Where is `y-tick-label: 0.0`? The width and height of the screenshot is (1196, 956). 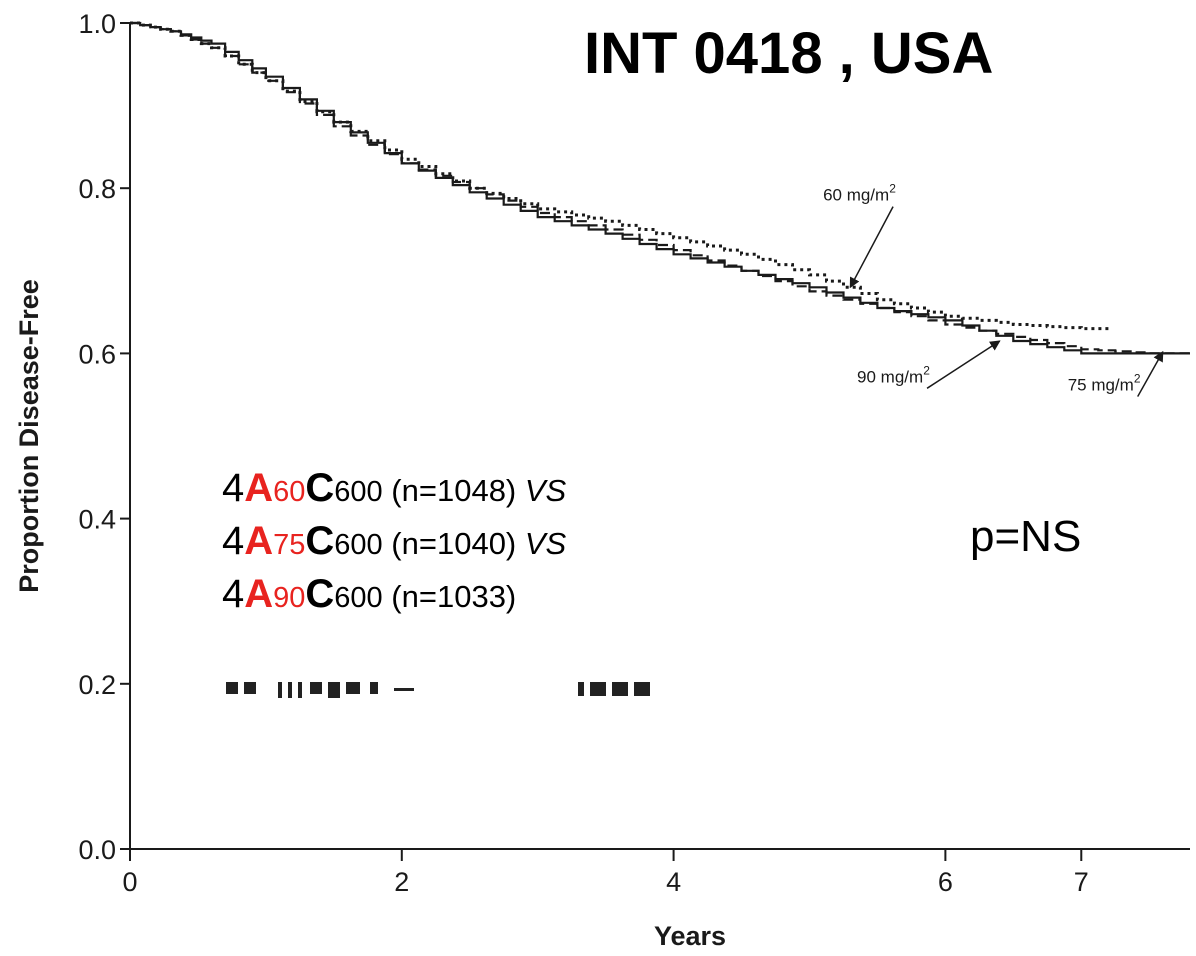
y-tick-label: 0.0 is located at coordinates (97, 850).